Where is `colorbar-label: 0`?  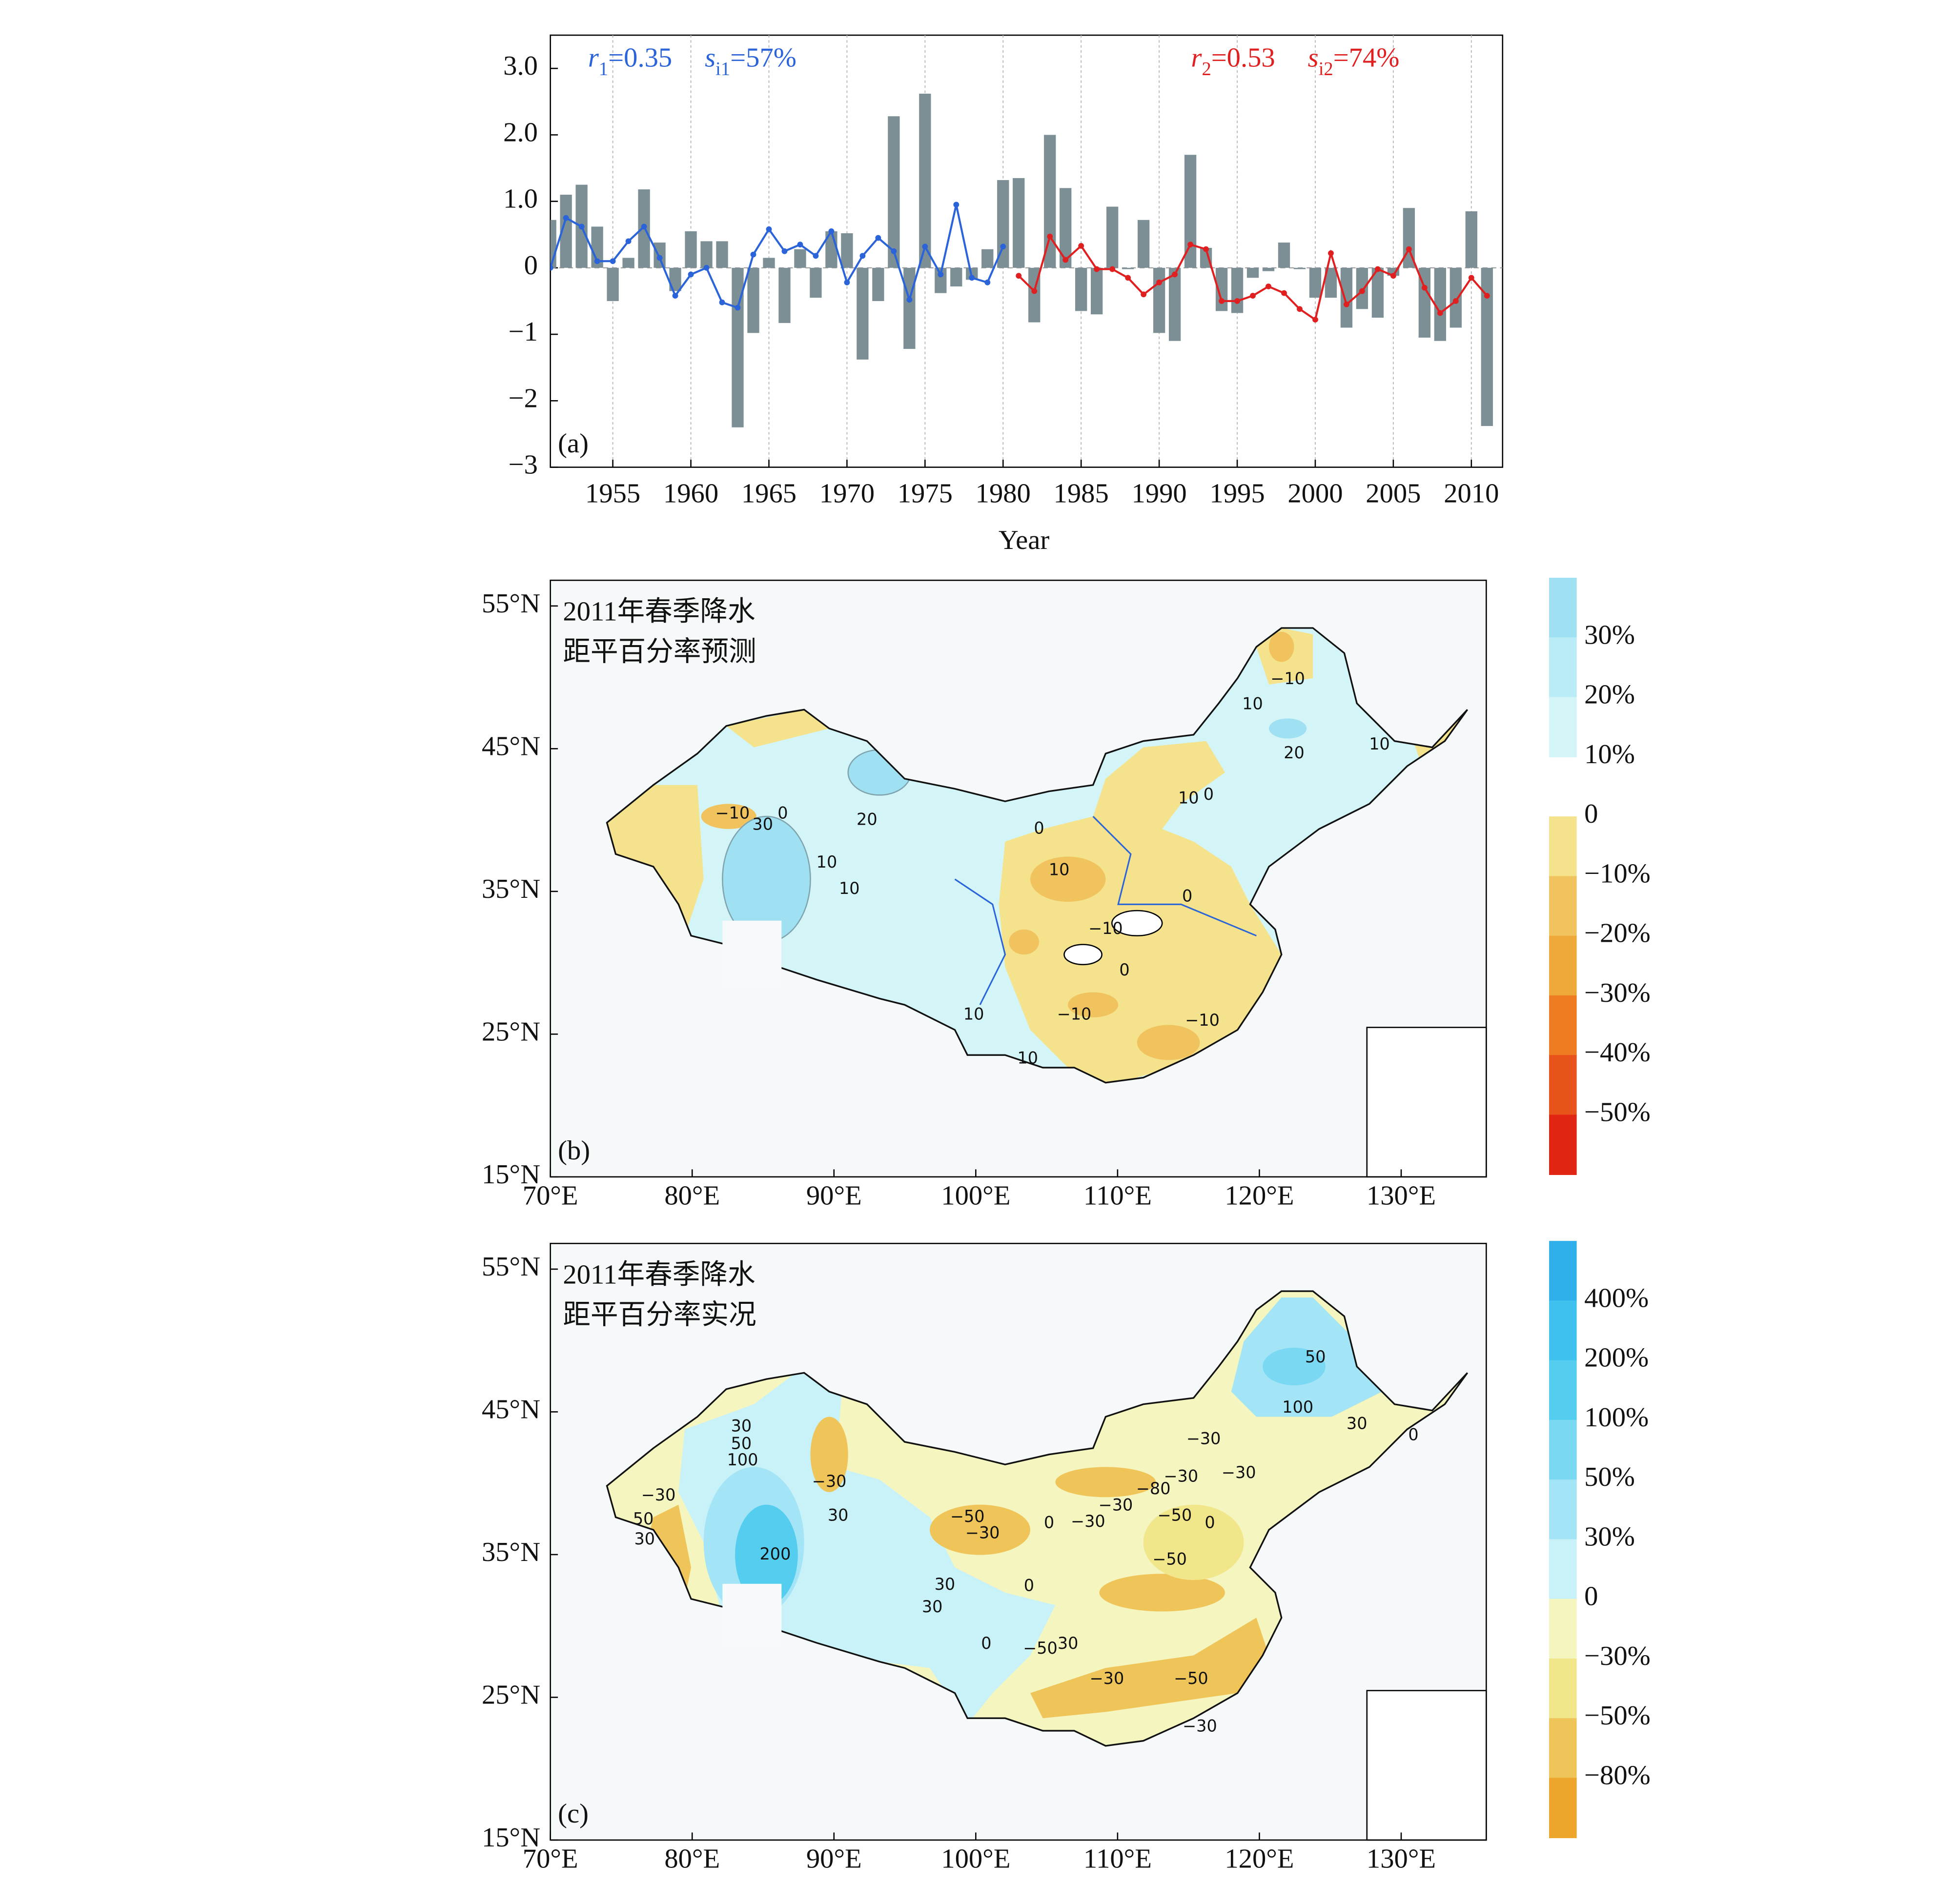 colorbar-label: 0 is located at coordinates (1591, 1596).